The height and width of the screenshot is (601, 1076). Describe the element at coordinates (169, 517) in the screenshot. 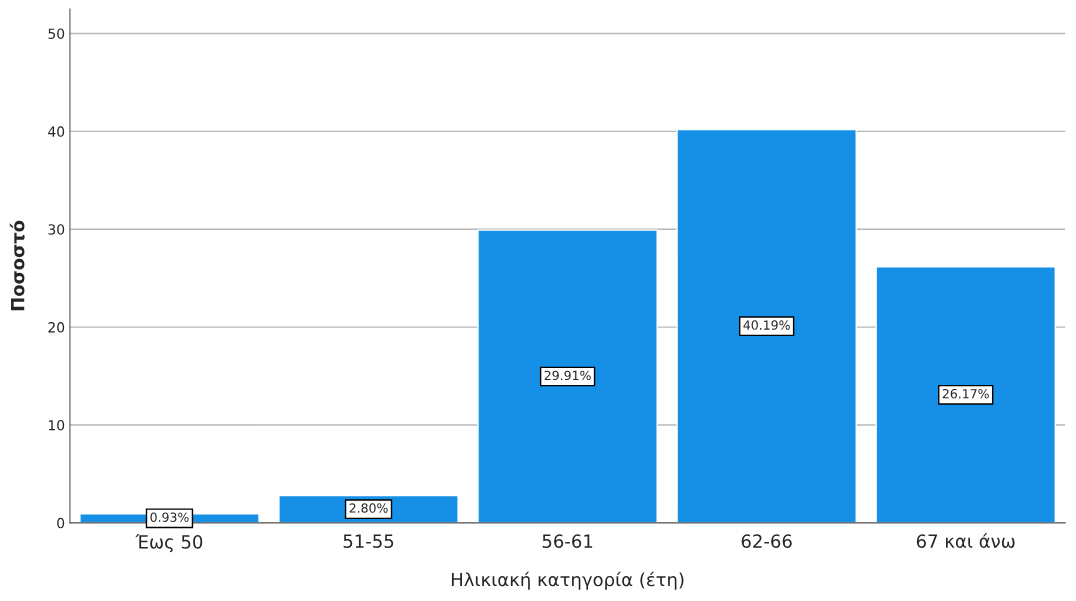

I see `data-label: 0.93%` at that location.